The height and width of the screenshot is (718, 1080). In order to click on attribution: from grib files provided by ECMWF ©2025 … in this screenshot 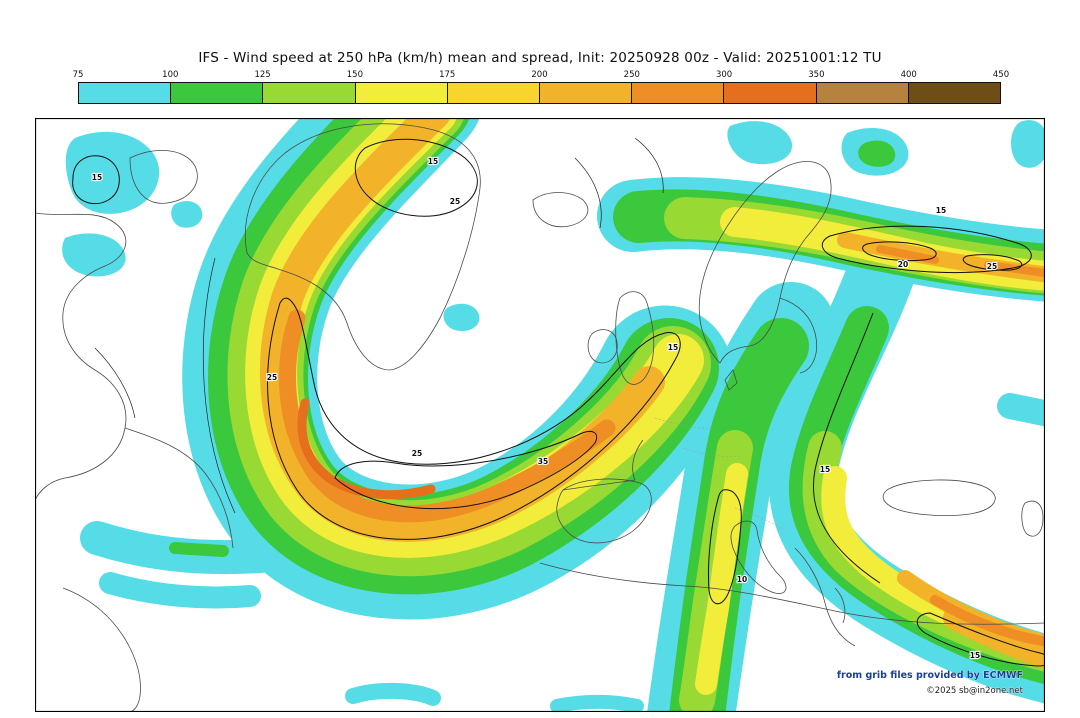, I will do `click(930, 683)`.